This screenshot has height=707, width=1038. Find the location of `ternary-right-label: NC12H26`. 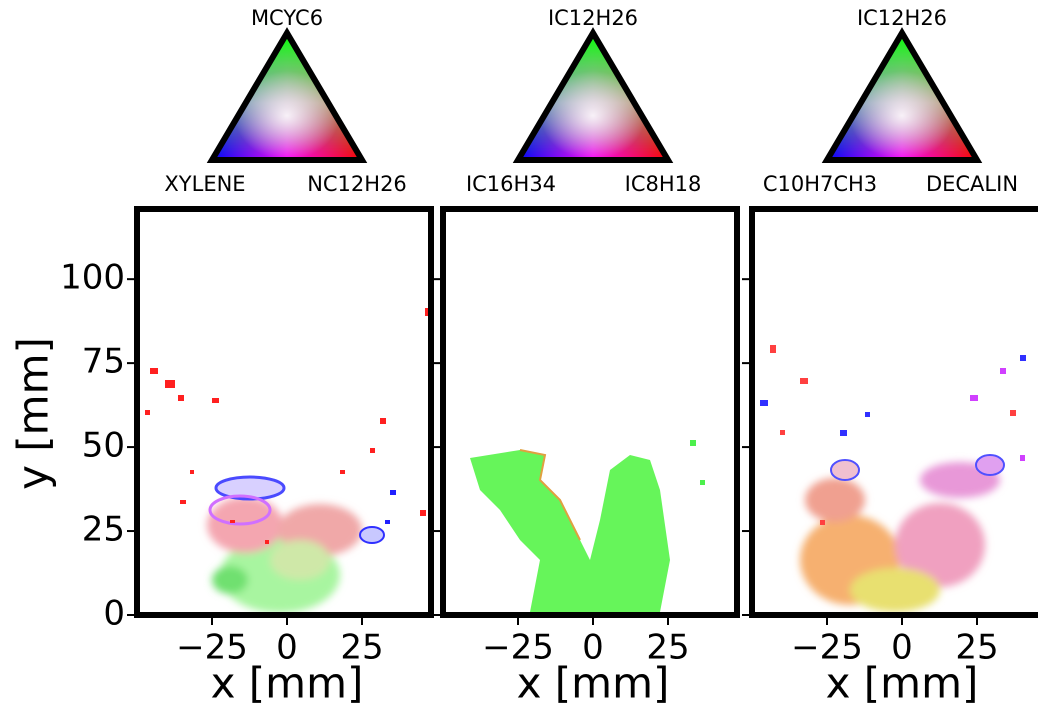

ternary-right-label: NC12H26 is located at coordinates (357, 184).